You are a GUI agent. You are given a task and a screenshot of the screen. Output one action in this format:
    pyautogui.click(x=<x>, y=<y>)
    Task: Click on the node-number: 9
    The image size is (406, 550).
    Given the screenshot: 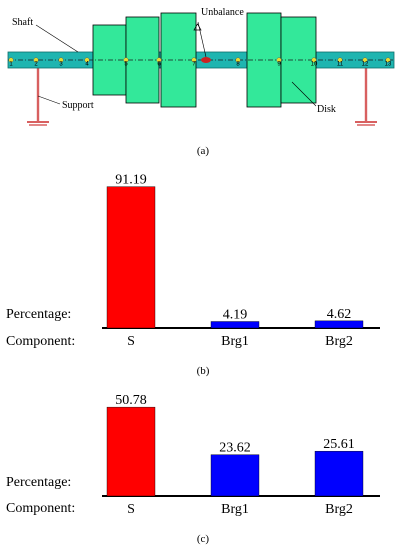 What is the action you would take?
    pyautogui.click(x=279, y=65)
    